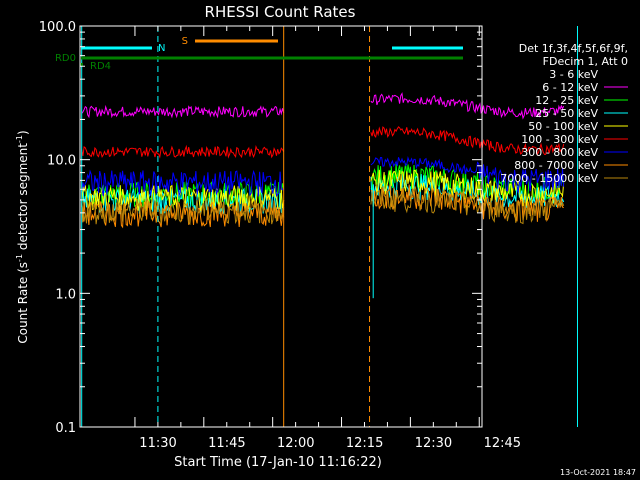  Describe the element at coordinates (23, 132) in the screenshot. I see `y-axis-label-part: )` at that location.